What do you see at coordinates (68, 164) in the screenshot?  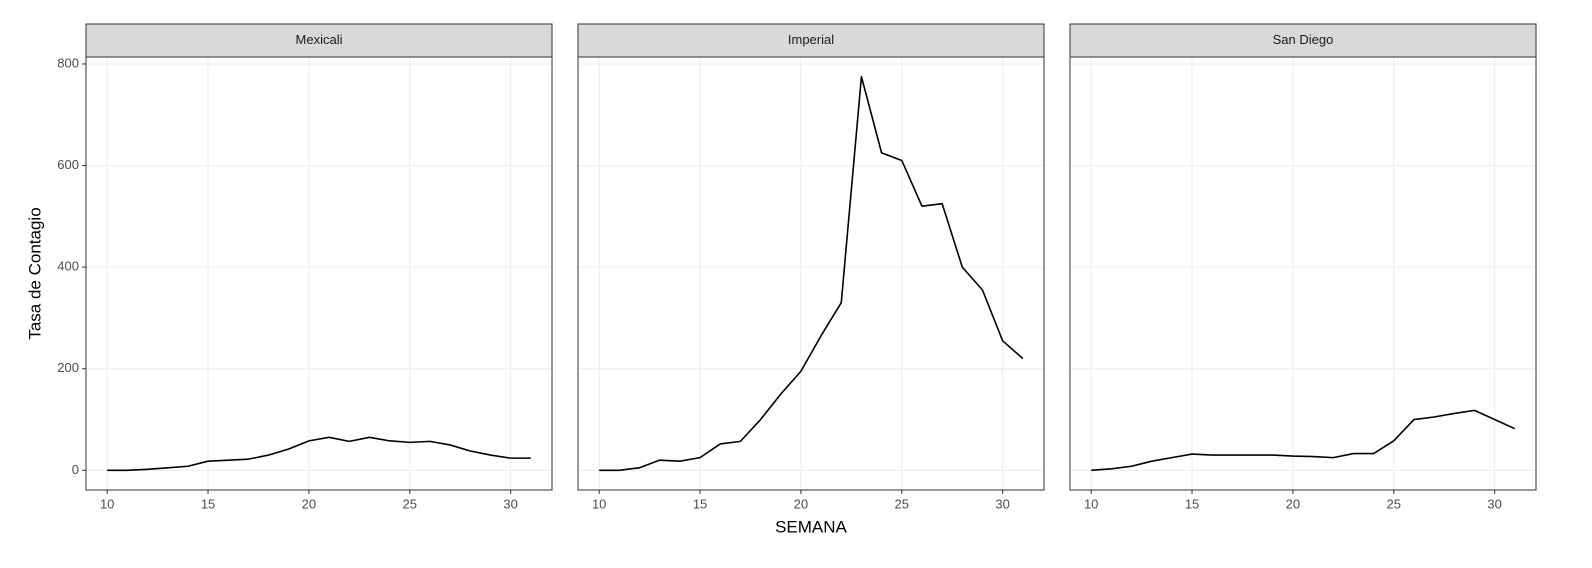 I see `y-tick-label: 600` at bounding box center [68, 164].